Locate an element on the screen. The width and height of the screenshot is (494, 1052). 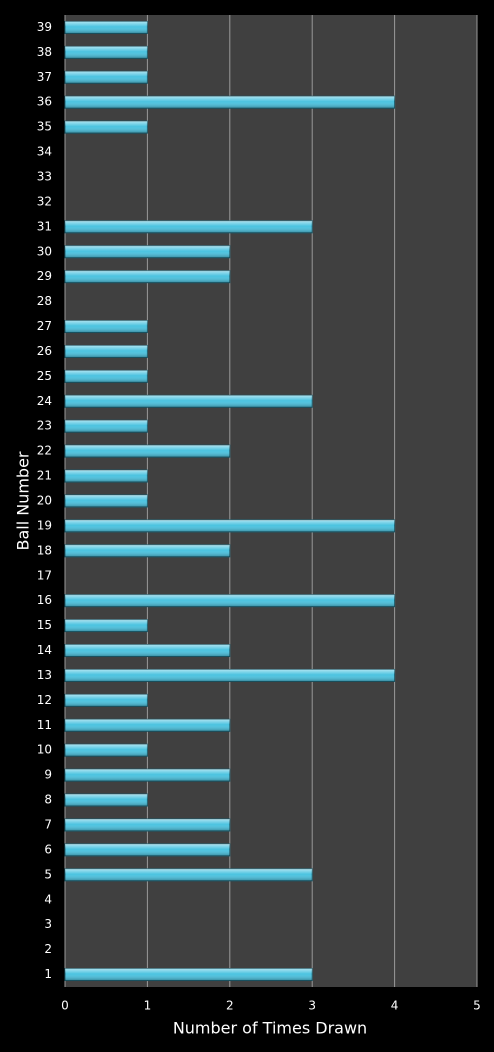
x-tick-label: 5 is located at coordinates (477, 1006).